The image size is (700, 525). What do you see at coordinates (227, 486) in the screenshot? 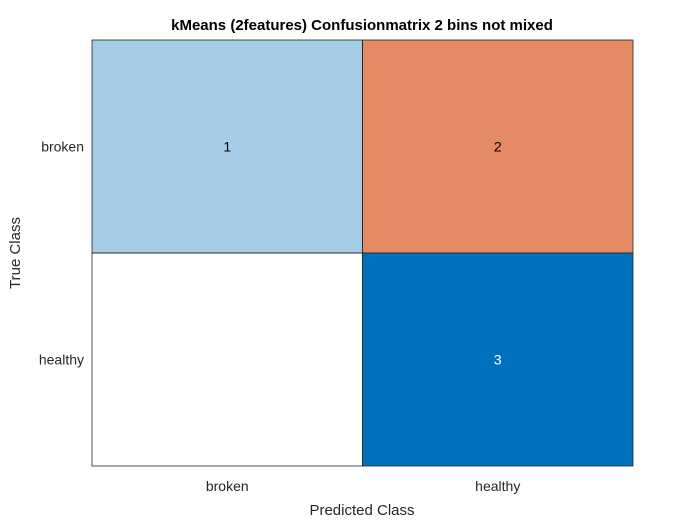
I see `x-tick-label-broken: broken` at bounding box center [227, 486].